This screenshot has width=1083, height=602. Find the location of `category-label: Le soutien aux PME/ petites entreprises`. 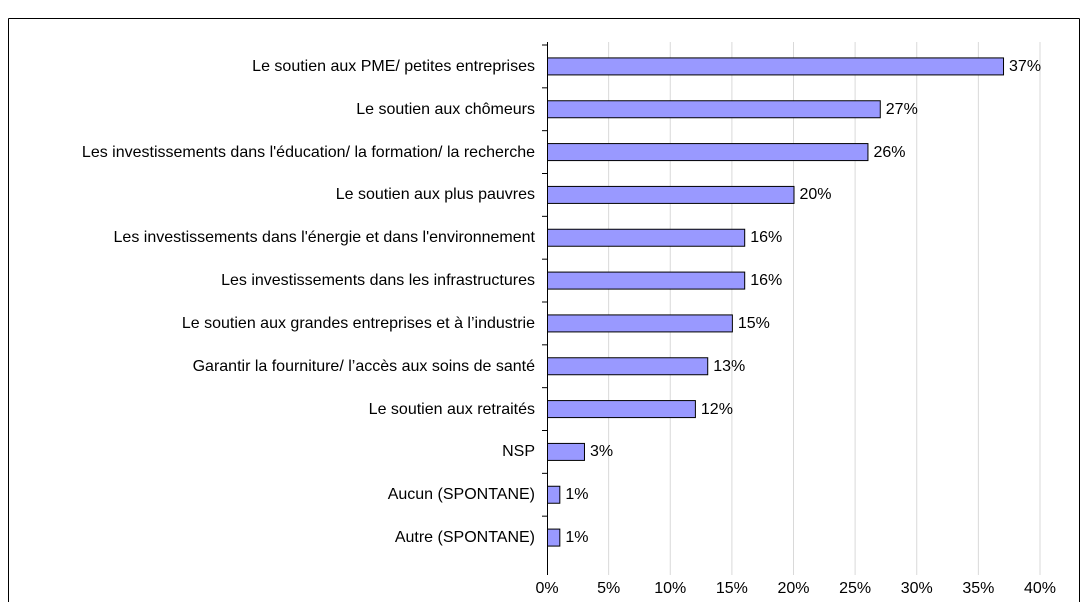

category-label: Le soutien aux PME/ petites entreprises is located at coordinates (393, 66).